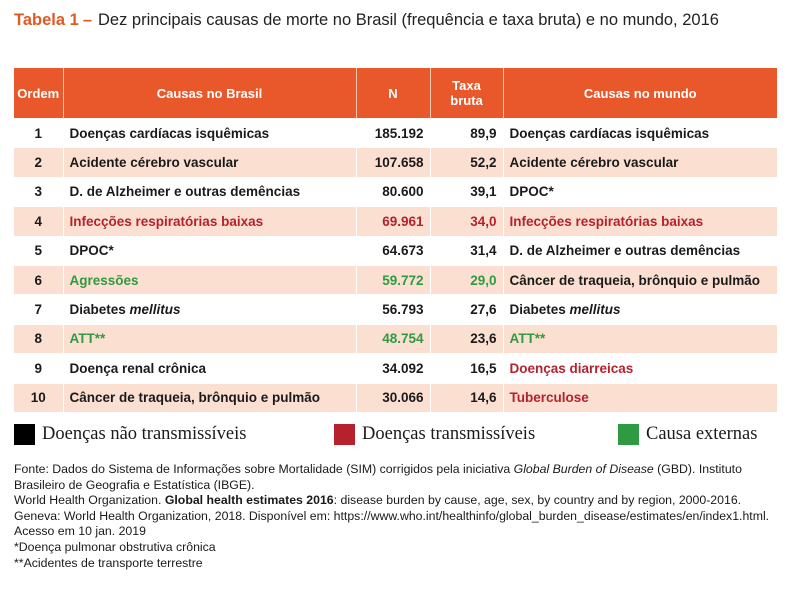  Describe the element at coordinates (583, 469) in the screenshot. I see `source-italic: Global Burden of Disease` at that location.